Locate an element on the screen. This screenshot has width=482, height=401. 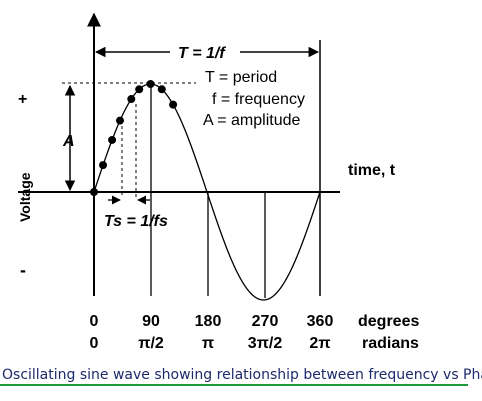
degree-tick-270: 270 is located at coordinates (265, 321).